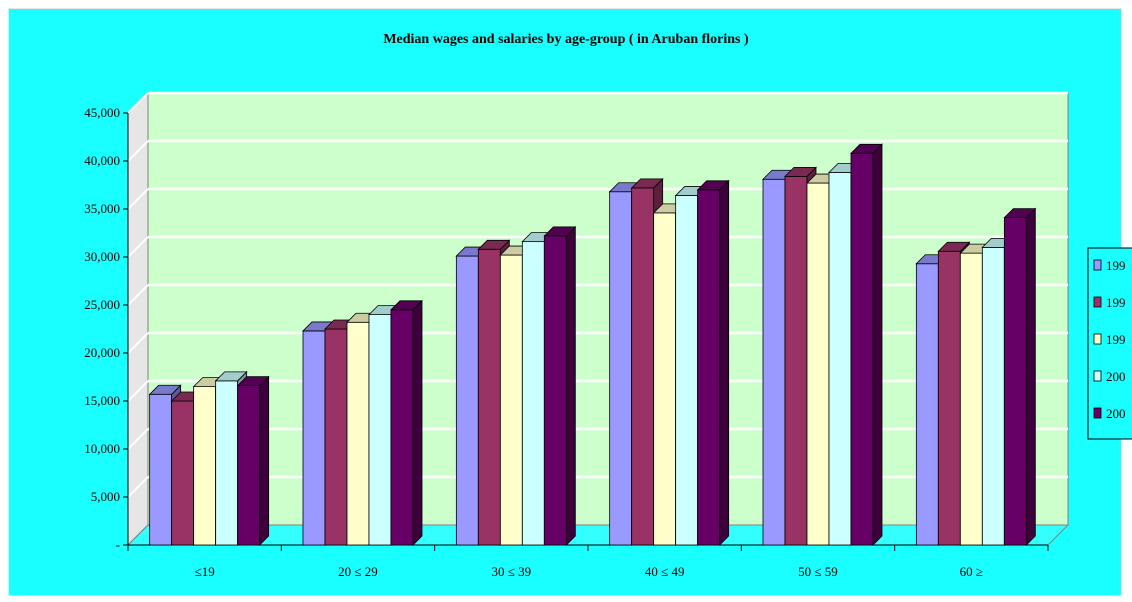 Image resolution: width=1132 pixels, height=602 pixels. I want to click on x-tick-label: ≤19, so click(205, 571).